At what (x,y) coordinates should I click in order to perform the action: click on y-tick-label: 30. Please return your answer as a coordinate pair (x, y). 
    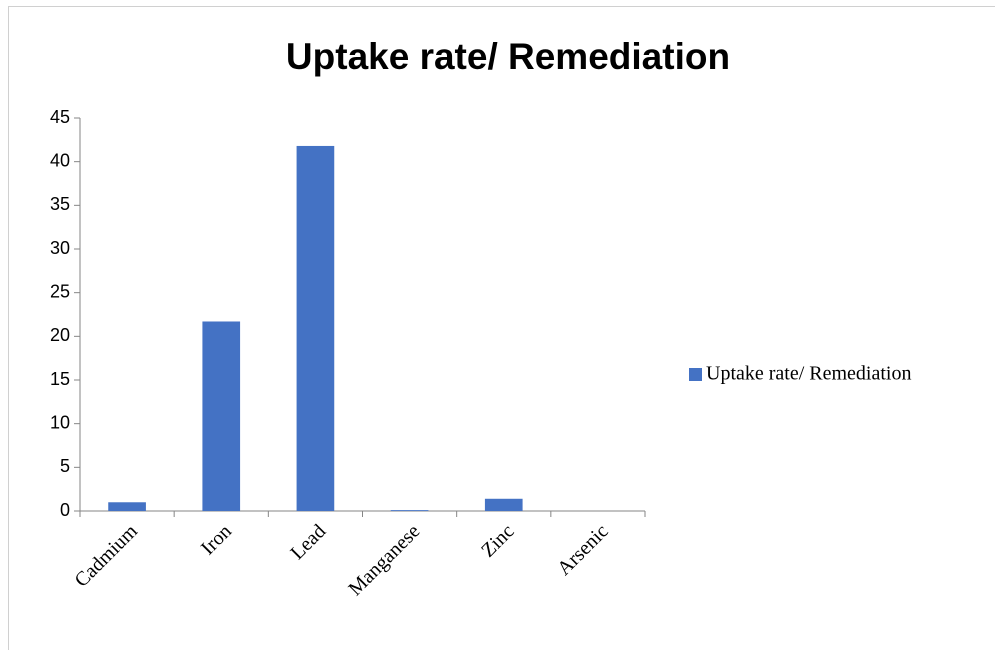
    Looking at the image, I should click on (60, 248).